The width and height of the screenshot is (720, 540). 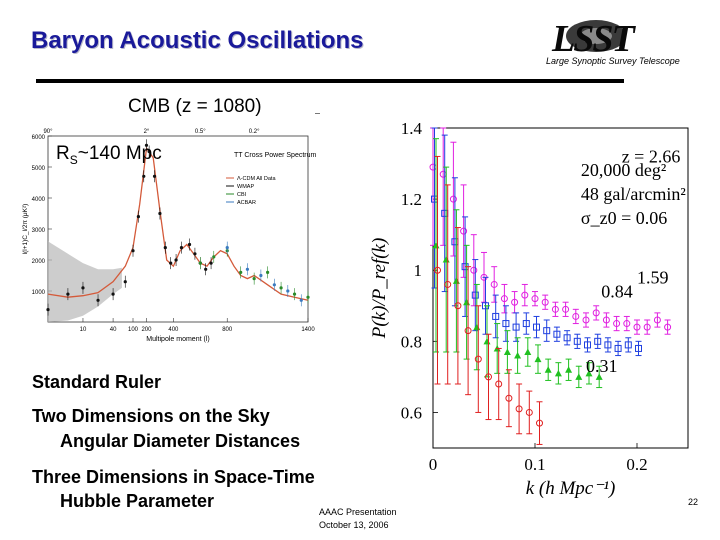 I want to click on cmb-xtick-label: 400, so click(x=173, y=330).